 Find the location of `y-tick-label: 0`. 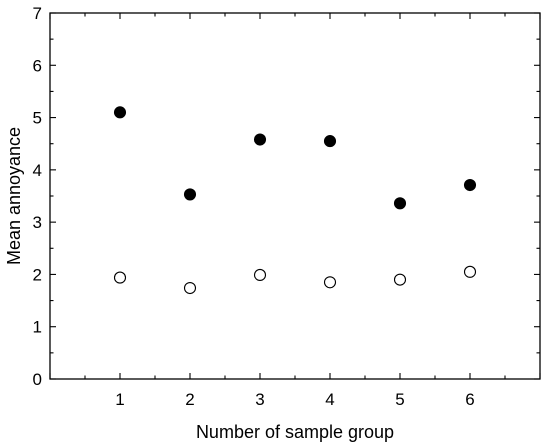

y-tick-label: 0 is located at coordinates (37, 379).